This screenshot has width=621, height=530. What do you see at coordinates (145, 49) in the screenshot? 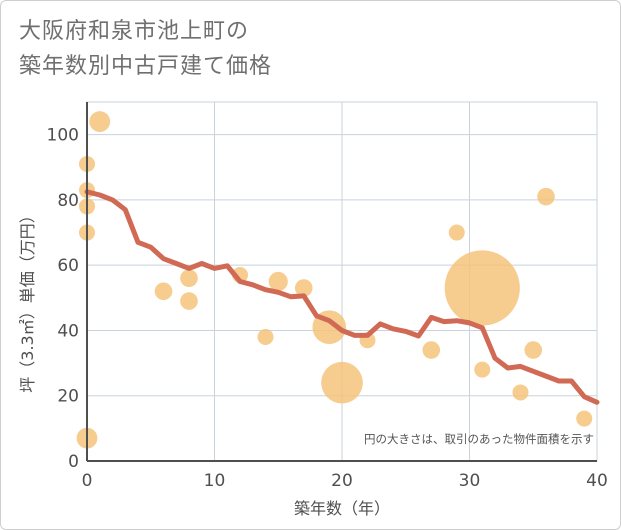
I see `chart-title: 大阪府和泉市池上町の 築年数別中古戸建て価格` at bounding box center [145, 49].